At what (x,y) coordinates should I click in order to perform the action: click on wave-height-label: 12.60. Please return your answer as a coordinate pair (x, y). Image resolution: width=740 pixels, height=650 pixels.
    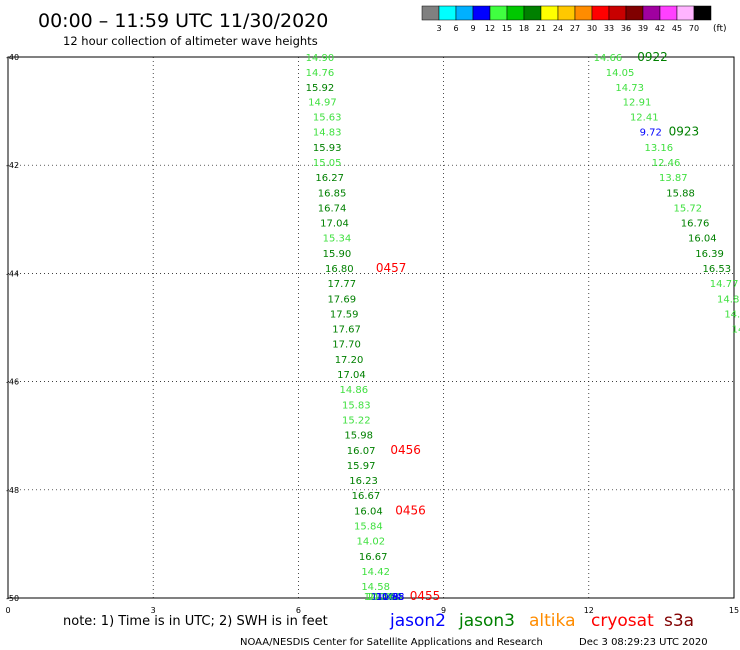
    Looking at the image, I should click on (387, 597).